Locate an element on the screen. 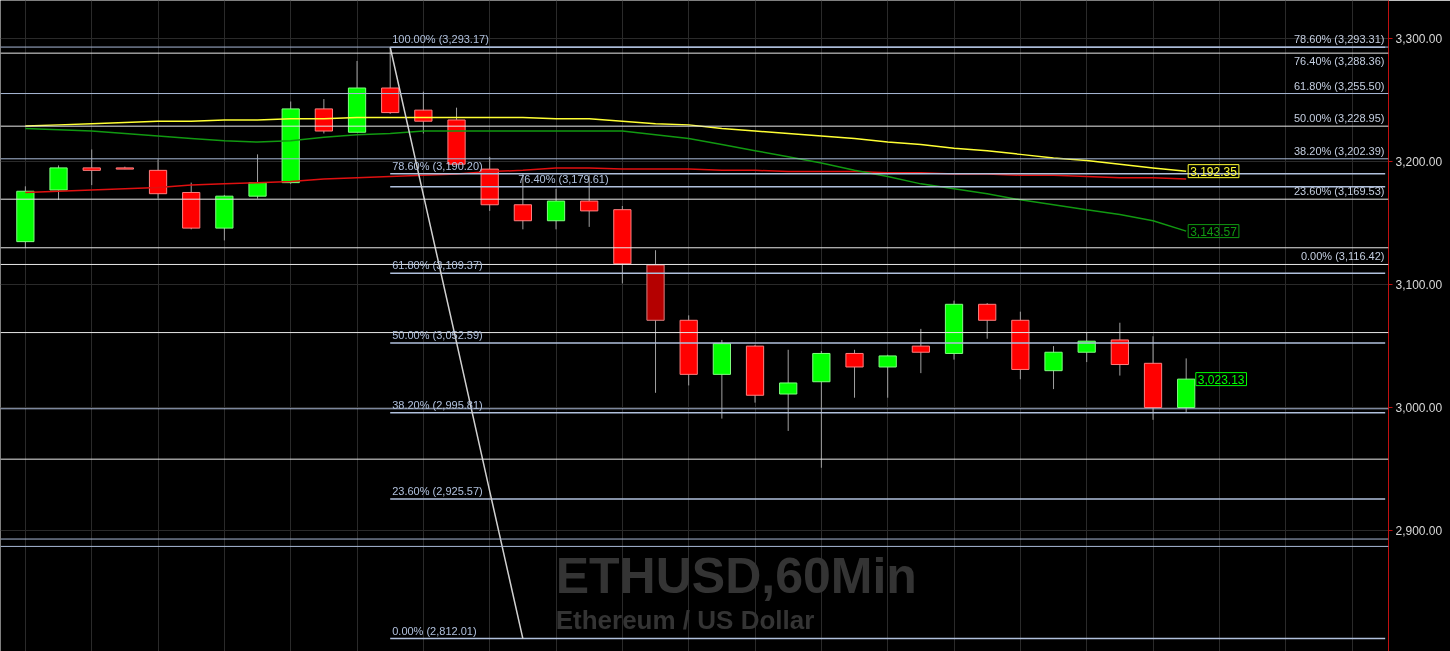 The width and height of the screenshot is (1450, 651). data-label: 3,143.57 is located at coordinates (1214, 231).